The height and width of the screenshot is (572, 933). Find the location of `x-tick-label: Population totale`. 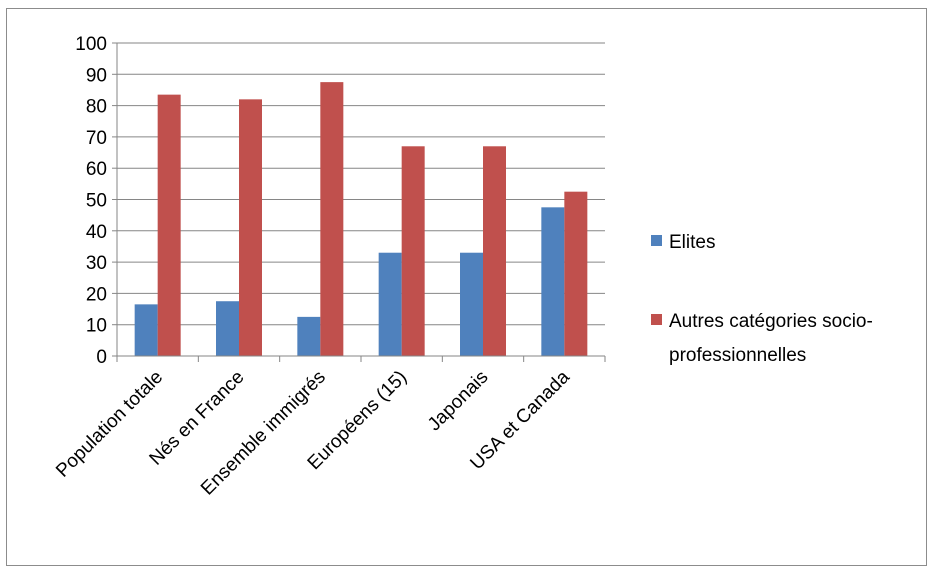

x-tick-label: Population totale is located at coordinates (109, 424).